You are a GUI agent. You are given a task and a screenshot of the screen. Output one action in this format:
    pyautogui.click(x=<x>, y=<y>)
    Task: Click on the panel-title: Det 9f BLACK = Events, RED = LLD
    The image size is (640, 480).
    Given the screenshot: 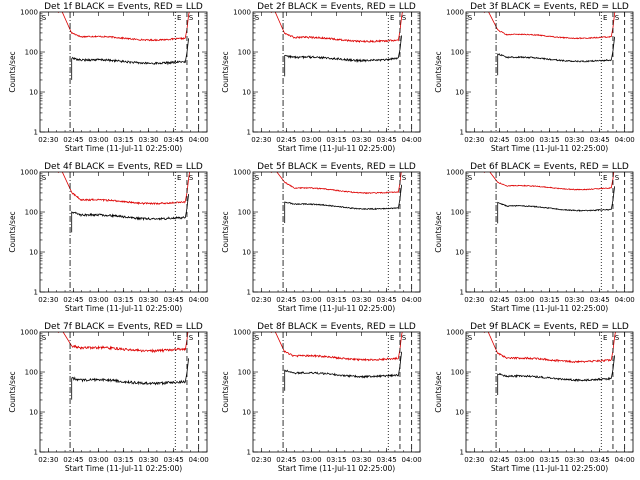 What is the action you would take?
    pyautogui.click(x=549, y=327)
    